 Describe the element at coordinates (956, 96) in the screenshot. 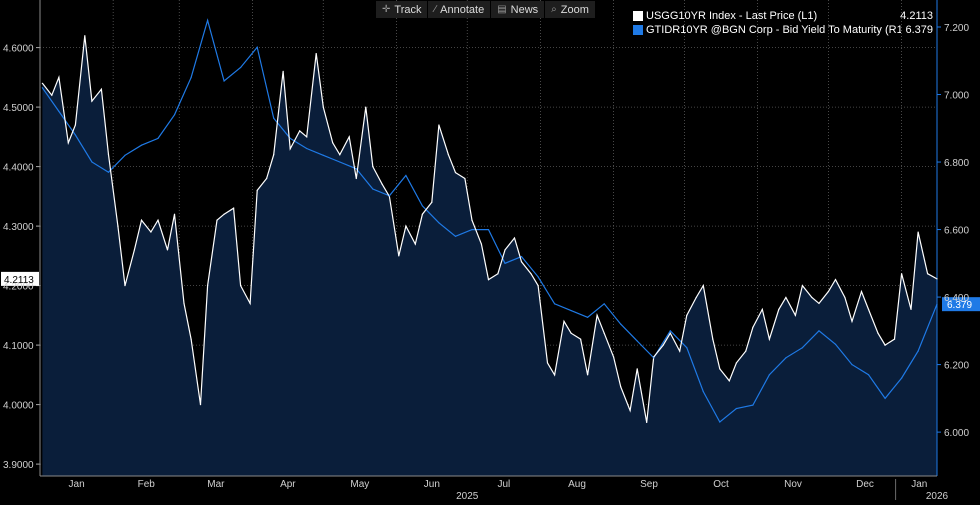

I see `y-right-tick-label: 7.000` at that location.